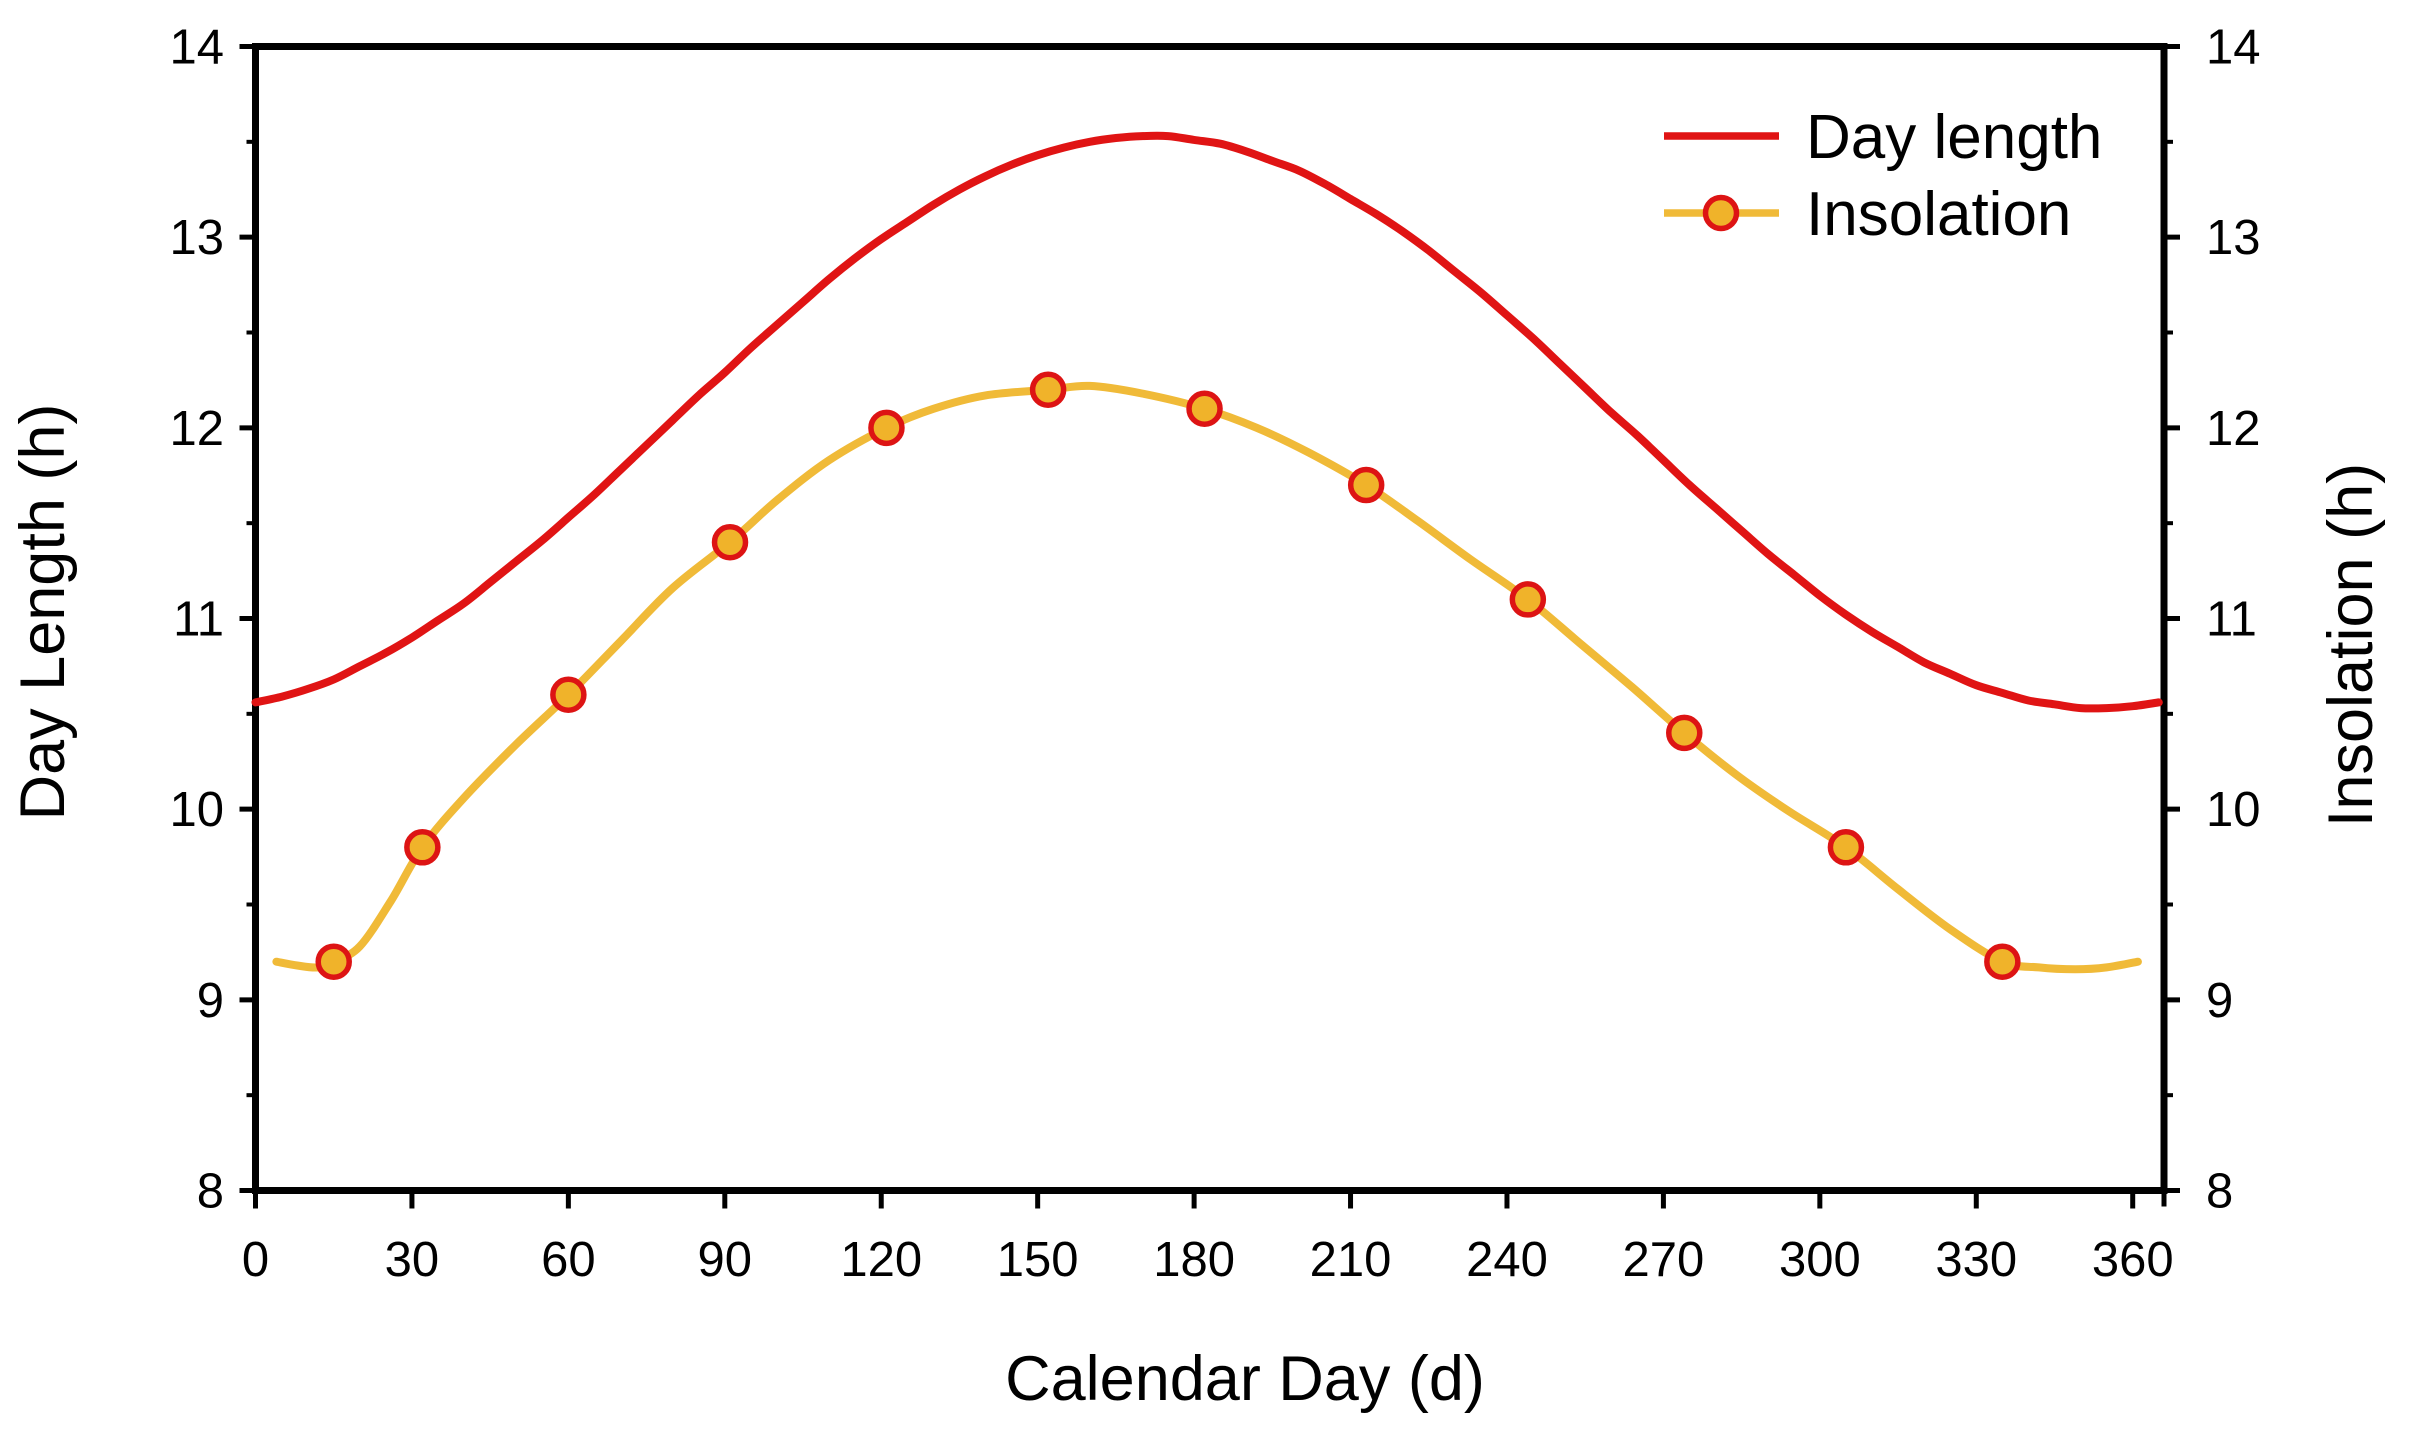 This screenshot has width=2422, height=1436. What do you see at coordinates (1245, 1379) in the screenshot?
I see `x-axis-title: Calendar Day (d)` at bounding box center [1245, 1379].